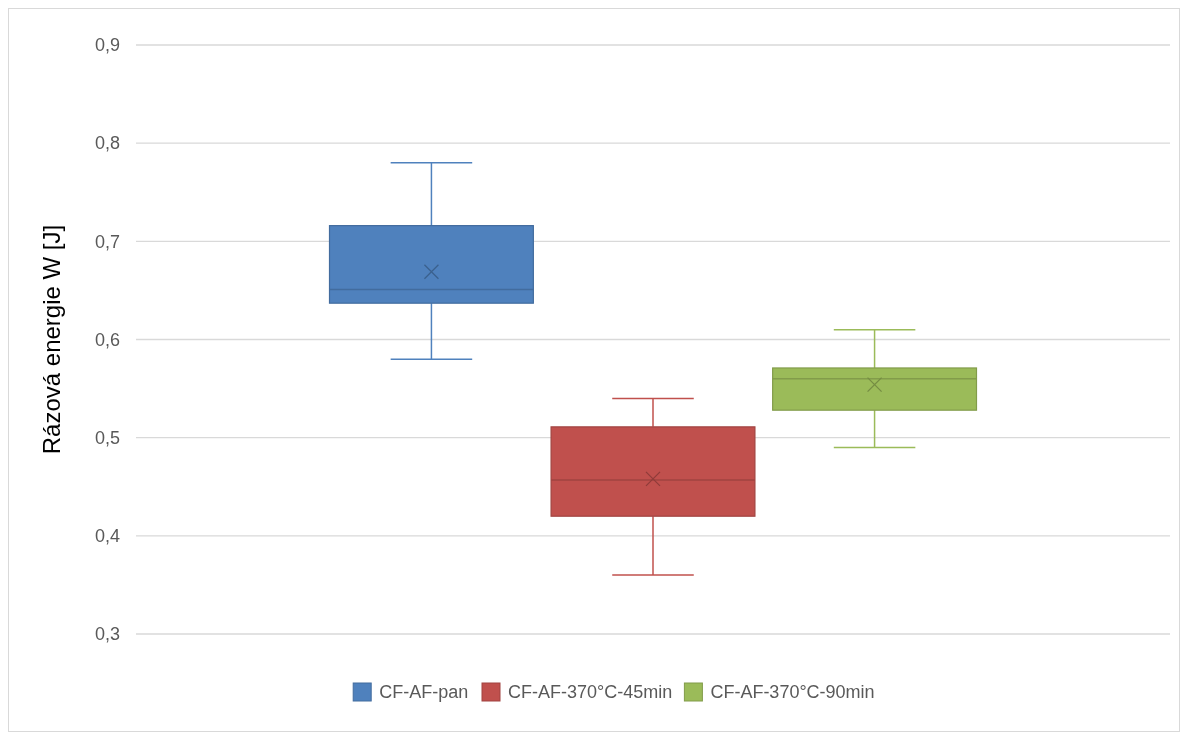 The height and width of the screenshot is (742, 1200). Describe the element at coordinates (792, 692) in the screenshot. I see `legend-label: CF-AF-370°C-90min` at that location.